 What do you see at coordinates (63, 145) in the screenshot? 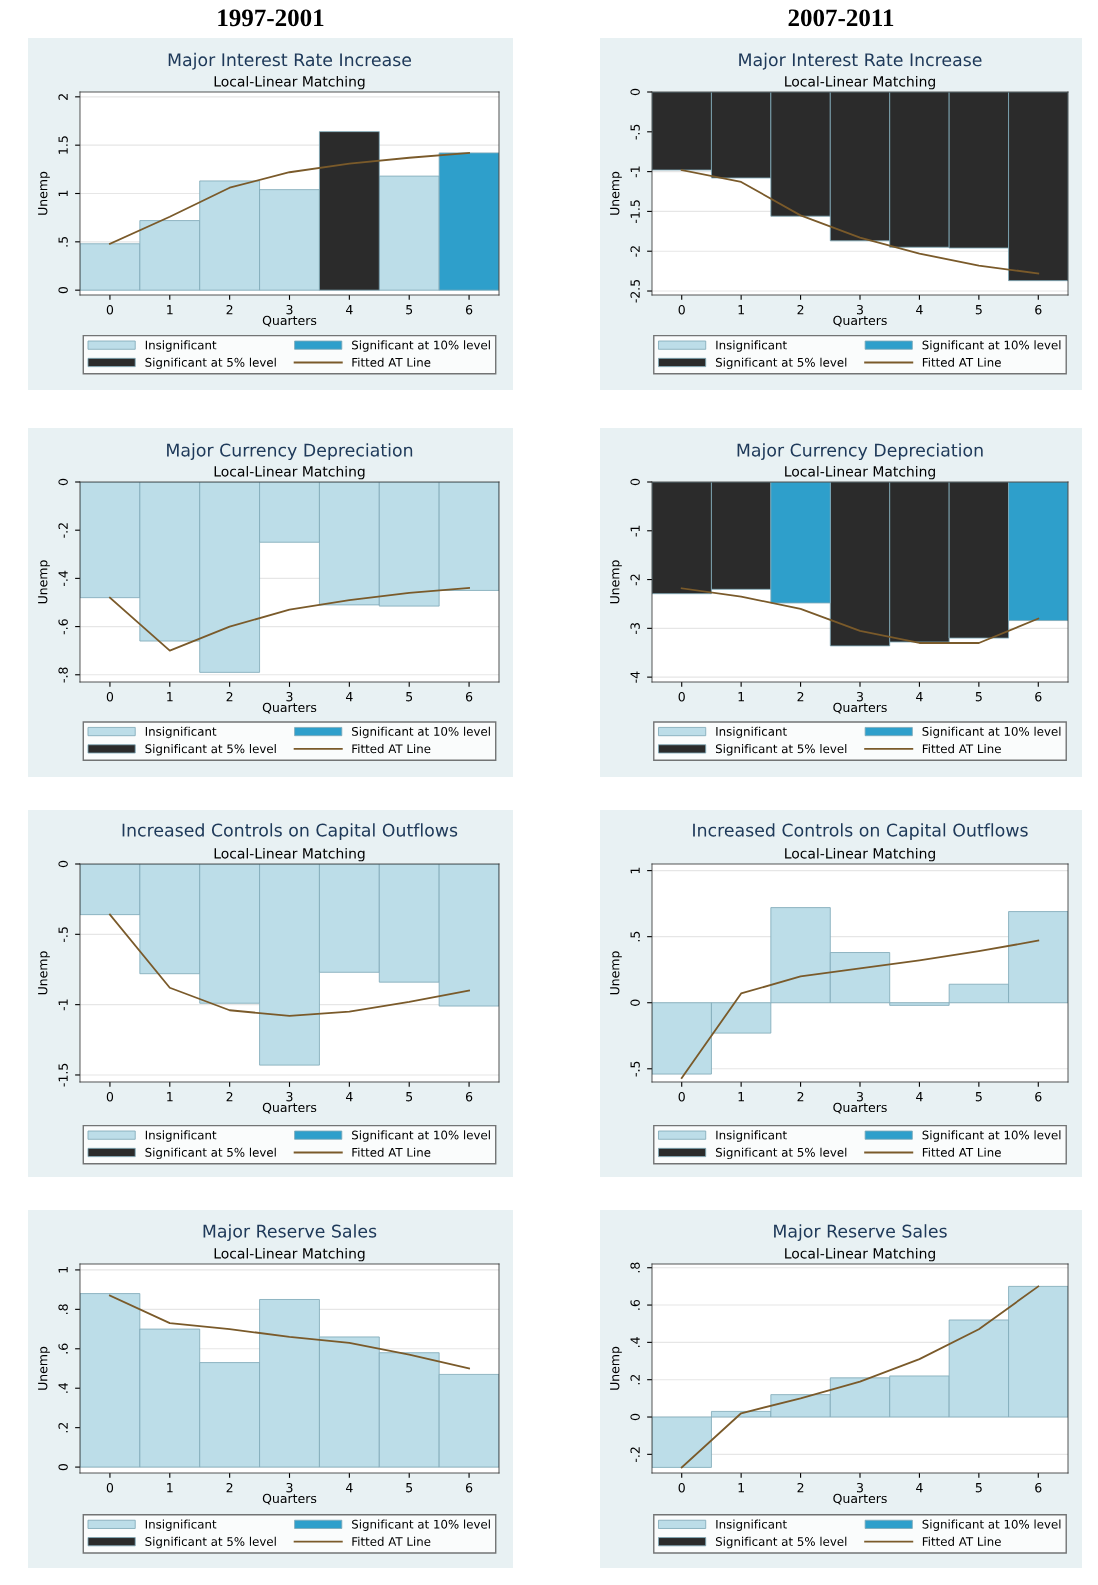
I see `y-tick-label: 1.5` at bounding box center [63, 145].